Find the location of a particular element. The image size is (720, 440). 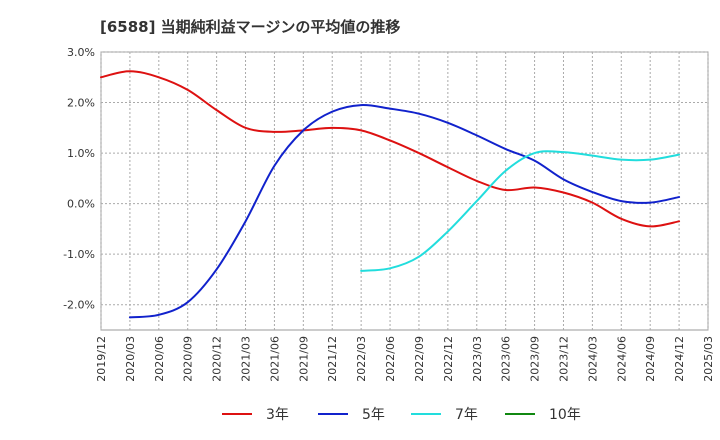

x-tick-label: 2022/03 is located at coordinates (361, 359).